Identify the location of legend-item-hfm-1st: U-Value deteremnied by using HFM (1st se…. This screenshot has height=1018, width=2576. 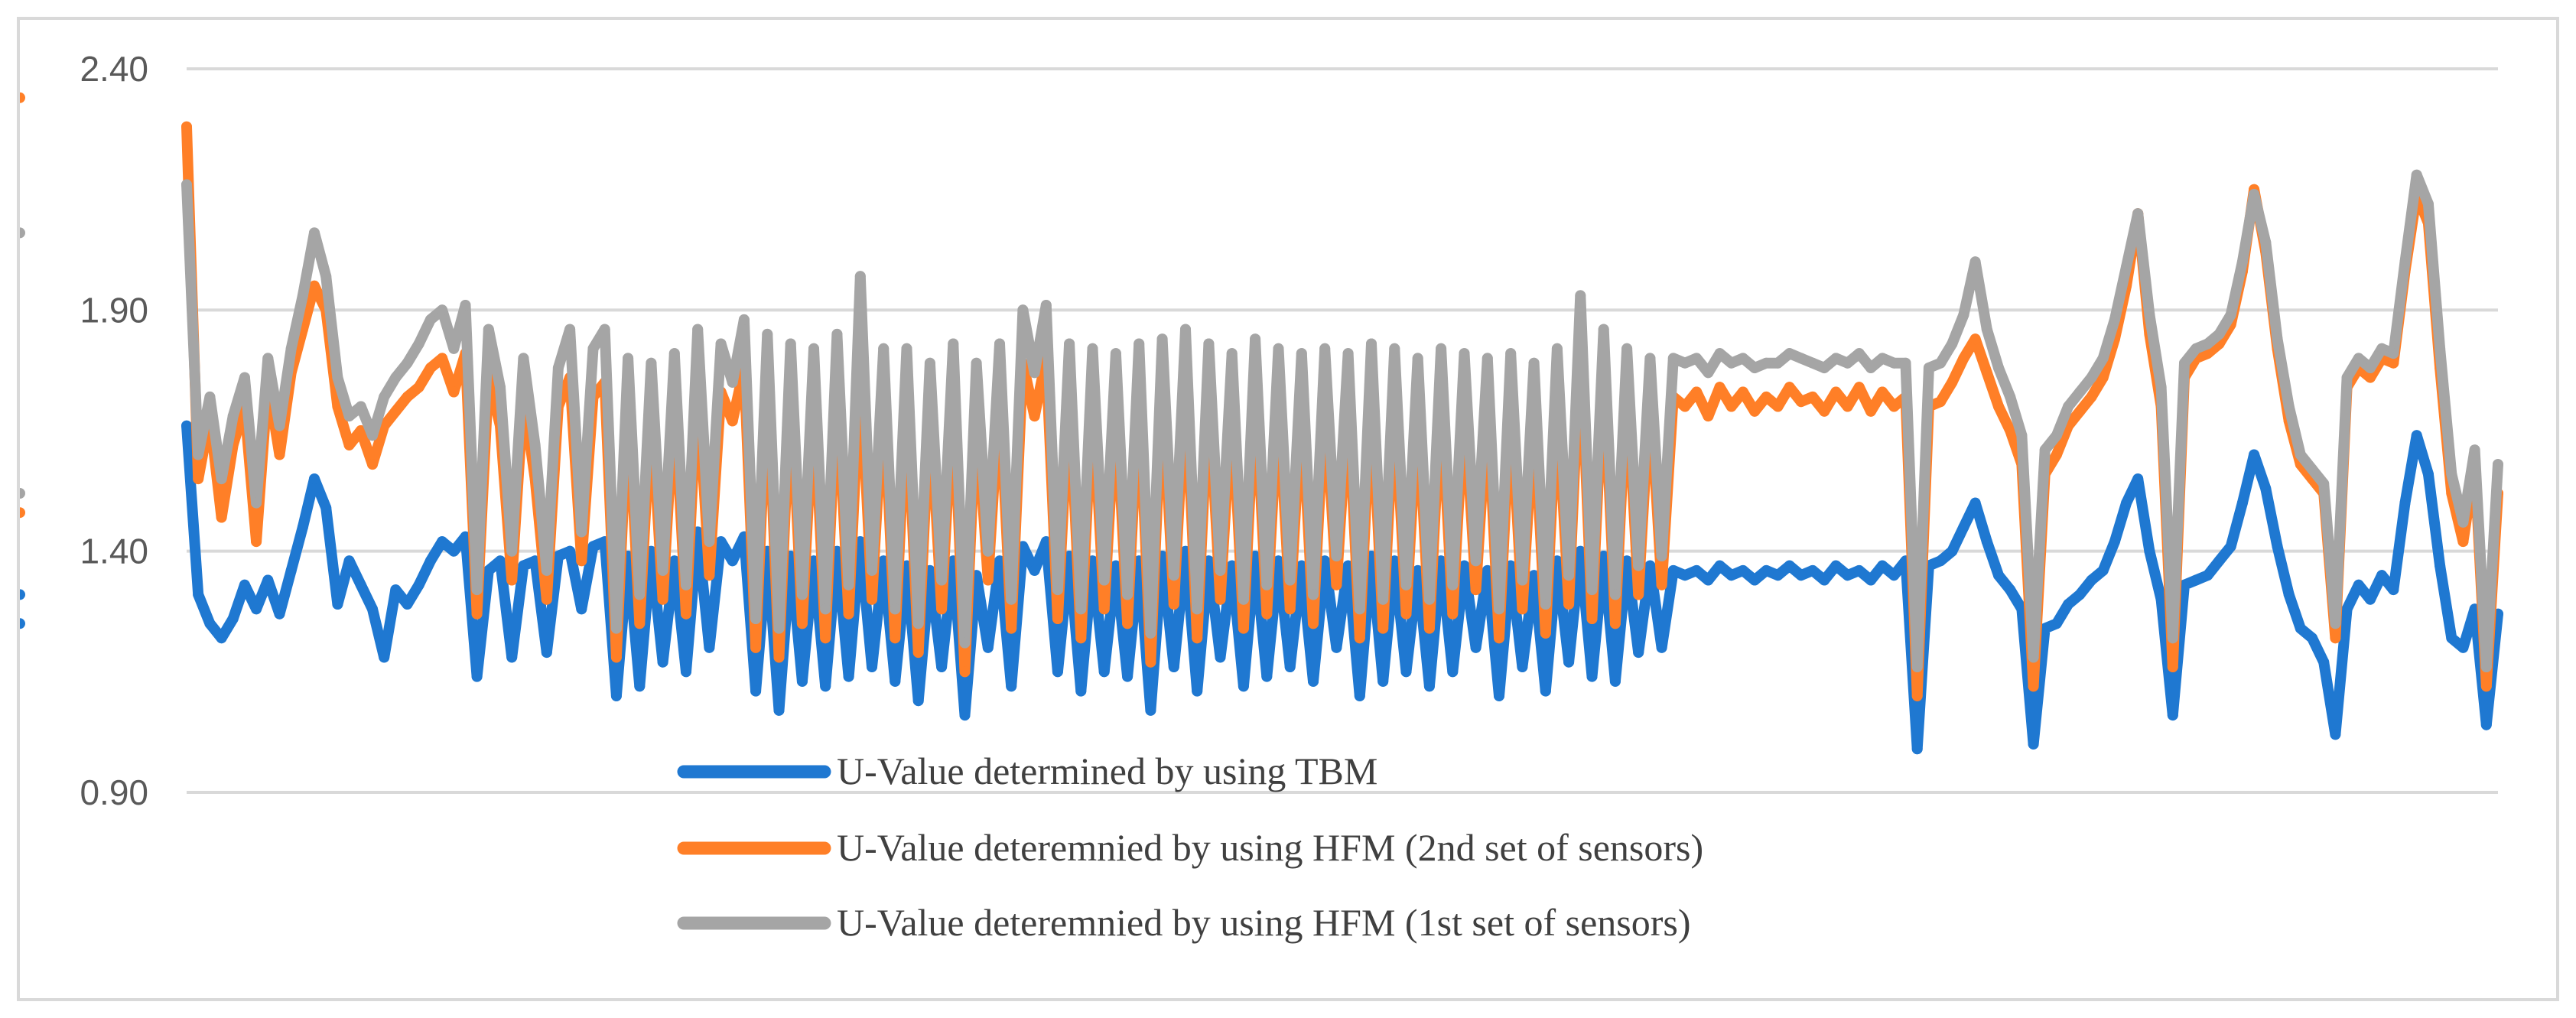
(1183, 922).